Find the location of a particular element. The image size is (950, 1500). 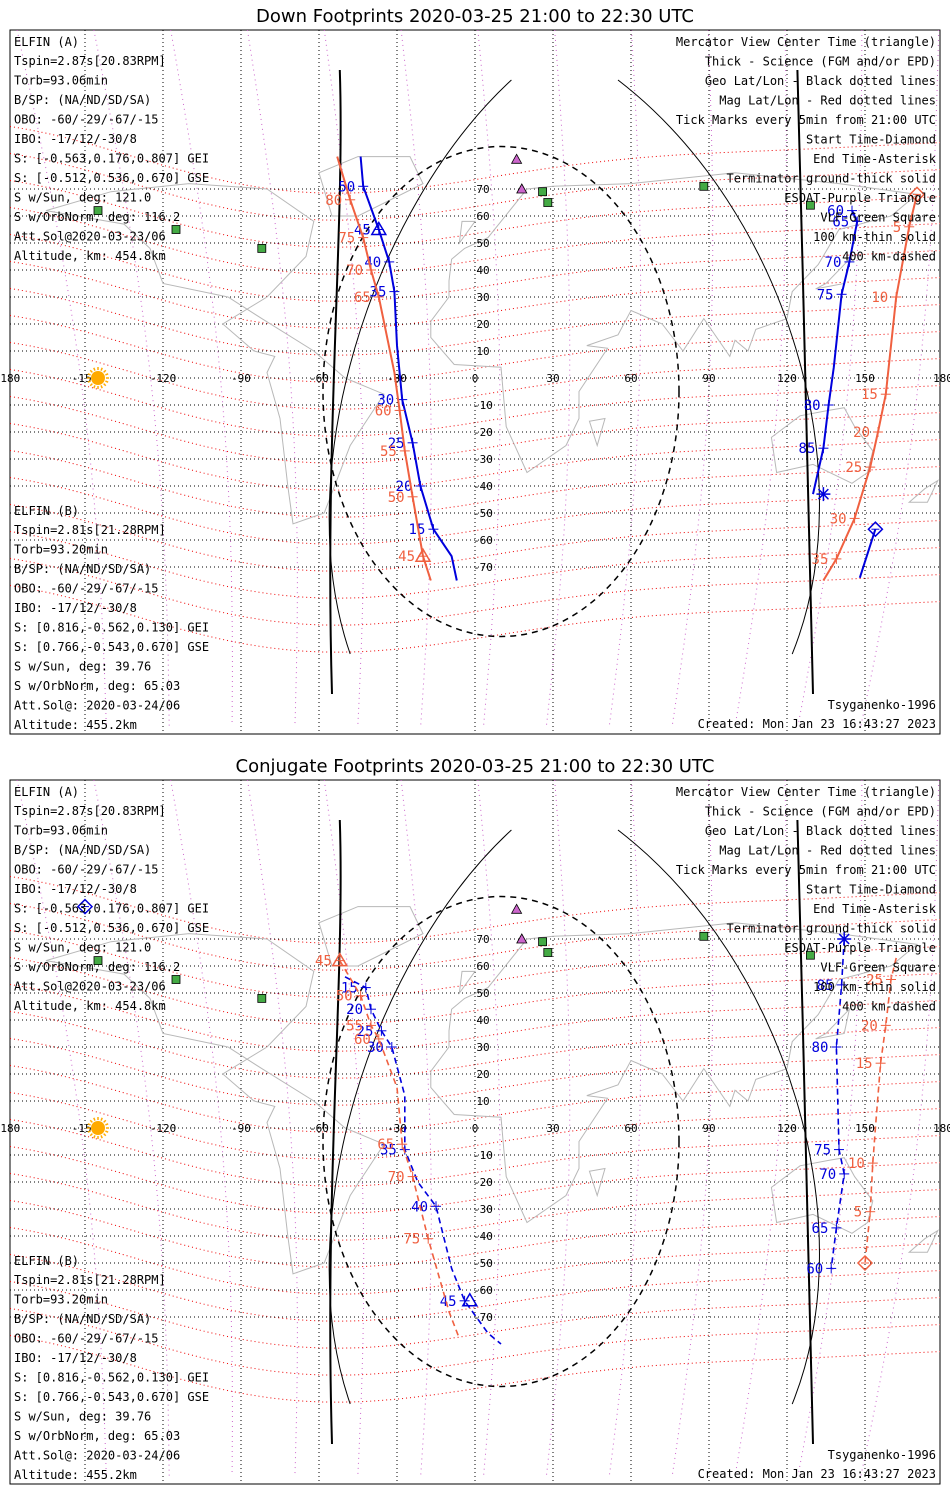

lat-tick-label: -70 is located at coordinates (483, 1317).